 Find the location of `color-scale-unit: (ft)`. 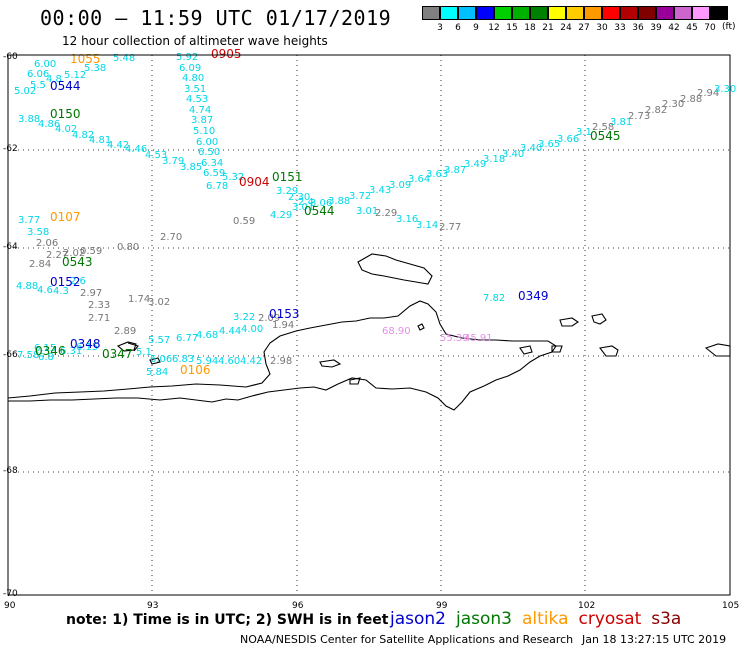

color-scale-unit: (ft) is located at coordinates (729, 27).